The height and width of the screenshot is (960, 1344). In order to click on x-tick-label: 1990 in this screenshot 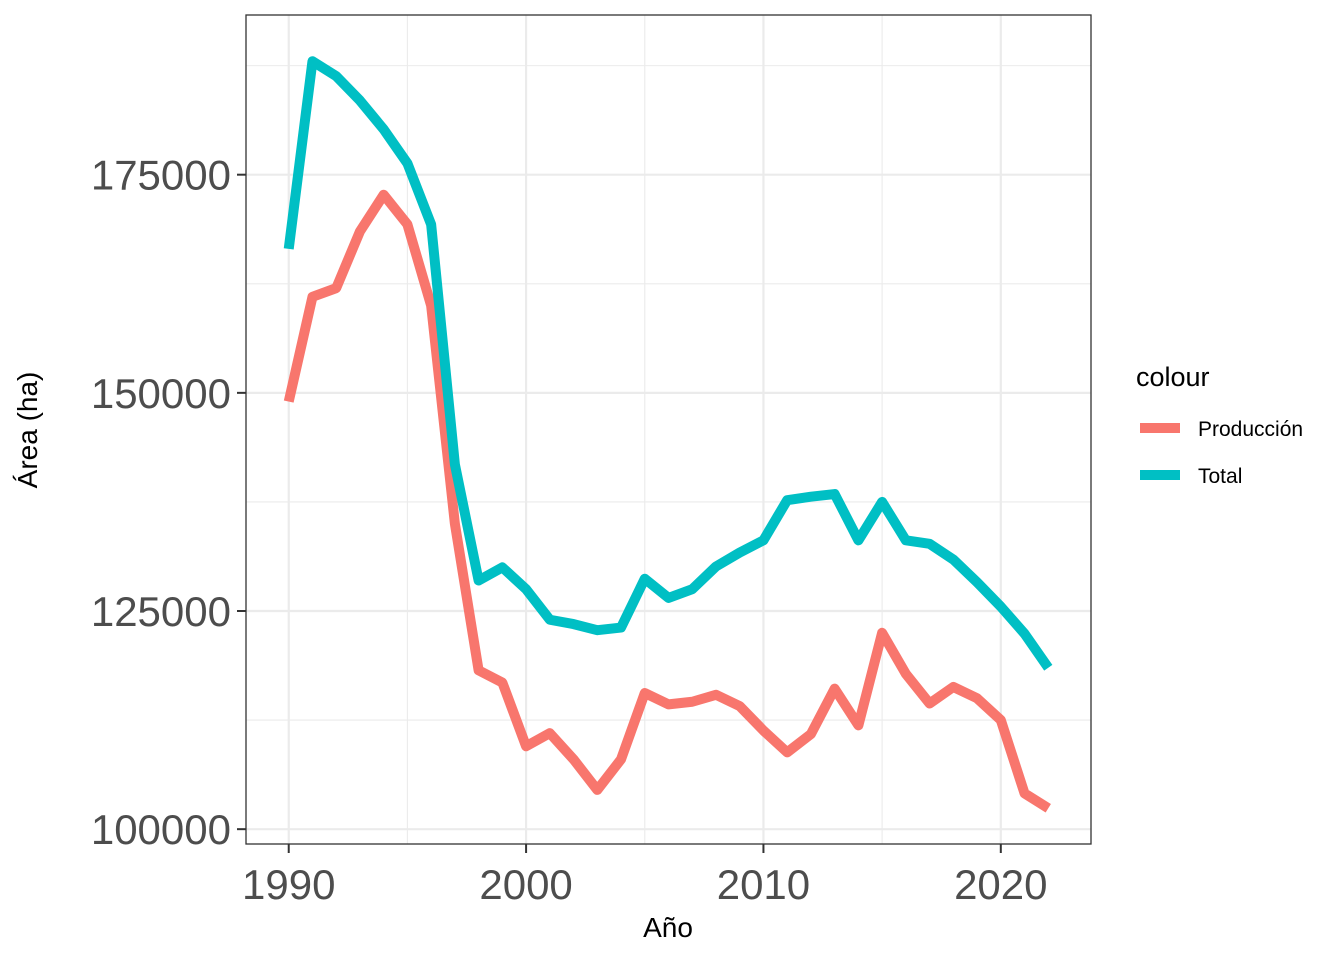, I will do `click(288, 884)`.